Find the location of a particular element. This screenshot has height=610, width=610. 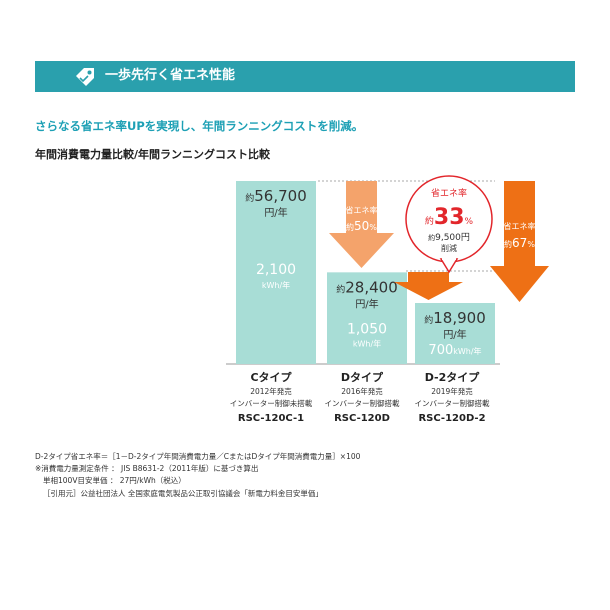

category-d-model: RSC-120D is located at coordinates (362, 418).